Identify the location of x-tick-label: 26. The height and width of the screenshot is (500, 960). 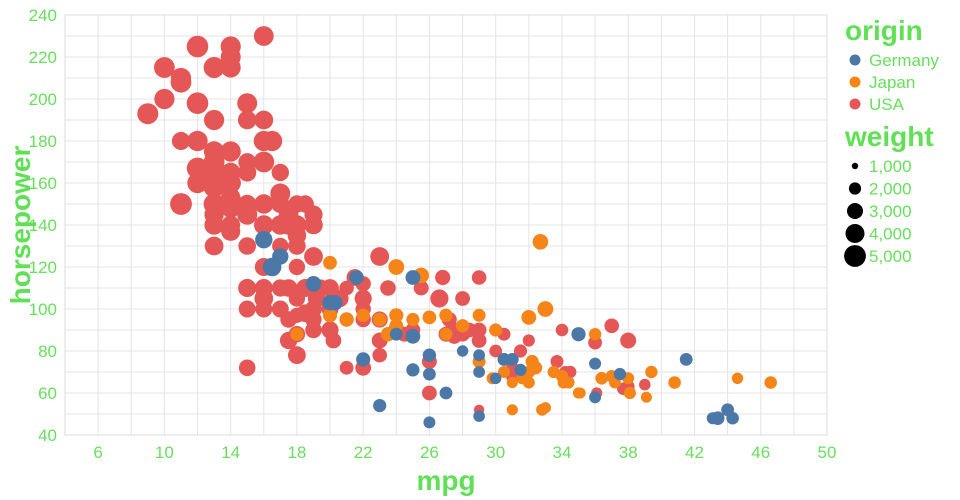
(429, 452).